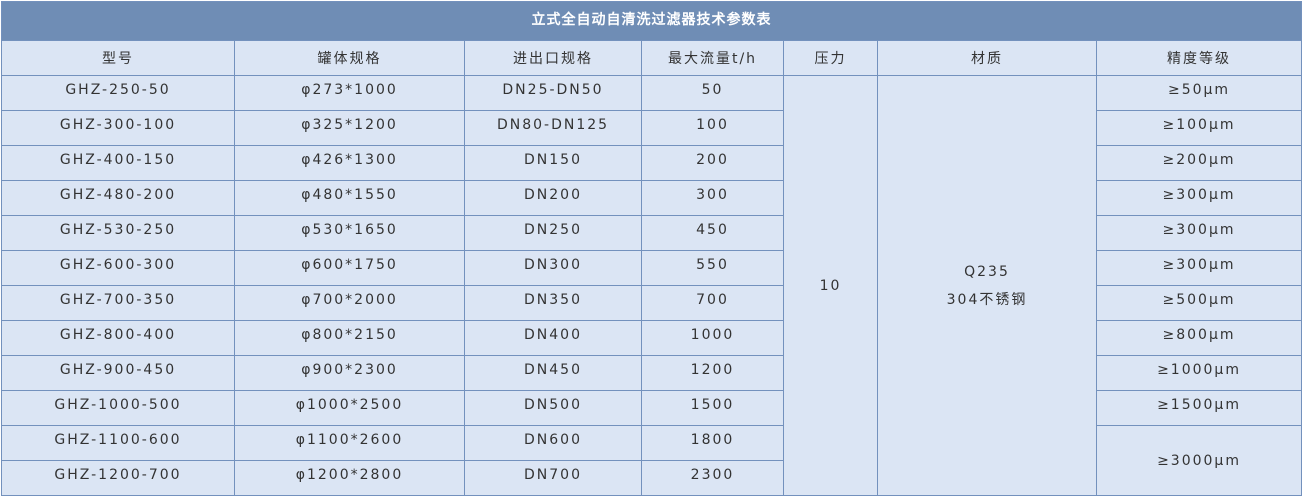 The width and height of the screenshot is (1302, 496). What do you see at coordinates (712, 338) in the screenshot?
I see `max-flow-cell: 1000` at bounding box center [712, 338].